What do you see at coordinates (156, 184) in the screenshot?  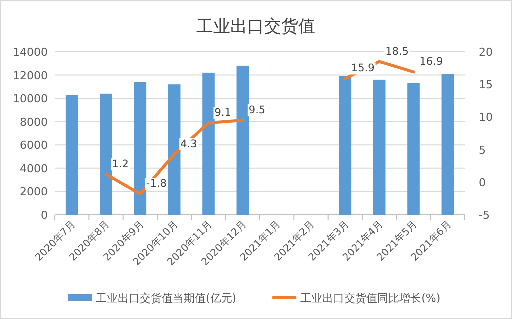 I see `data-label: -1.8` at bounding box center [156, 184].